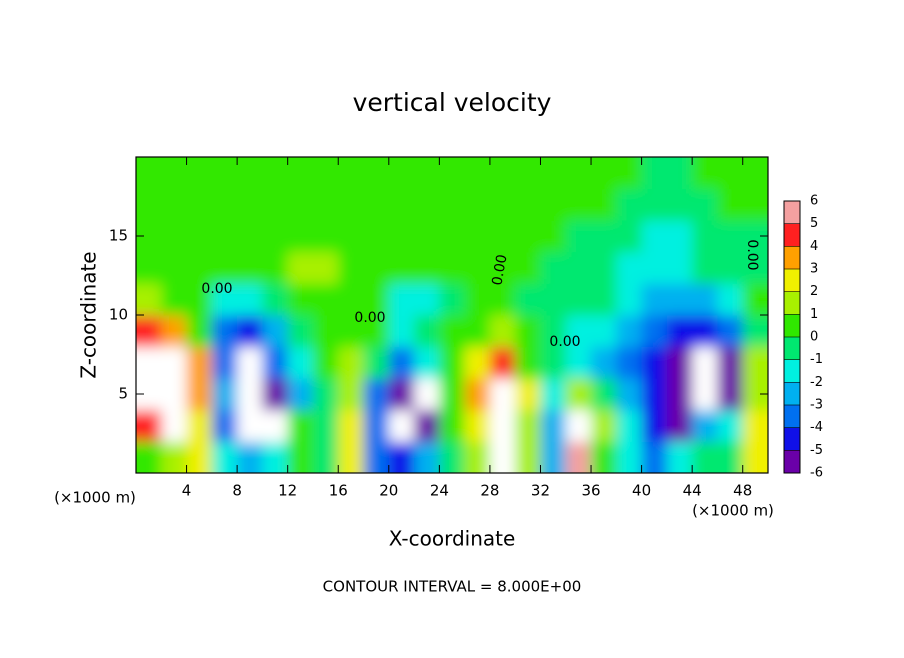 This screenshot has width=904, height=658. Describe the element at coordinates (118, 315) in the screenshot. I see `y-tick-label: 10` at that location.